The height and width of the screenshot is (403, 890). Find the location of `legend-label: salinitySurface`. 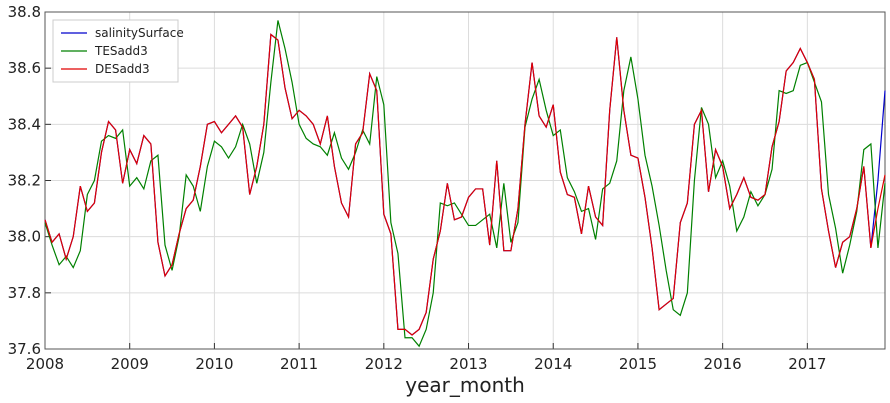

legend-label: salinitySurface is located at coordinates (139, 33).